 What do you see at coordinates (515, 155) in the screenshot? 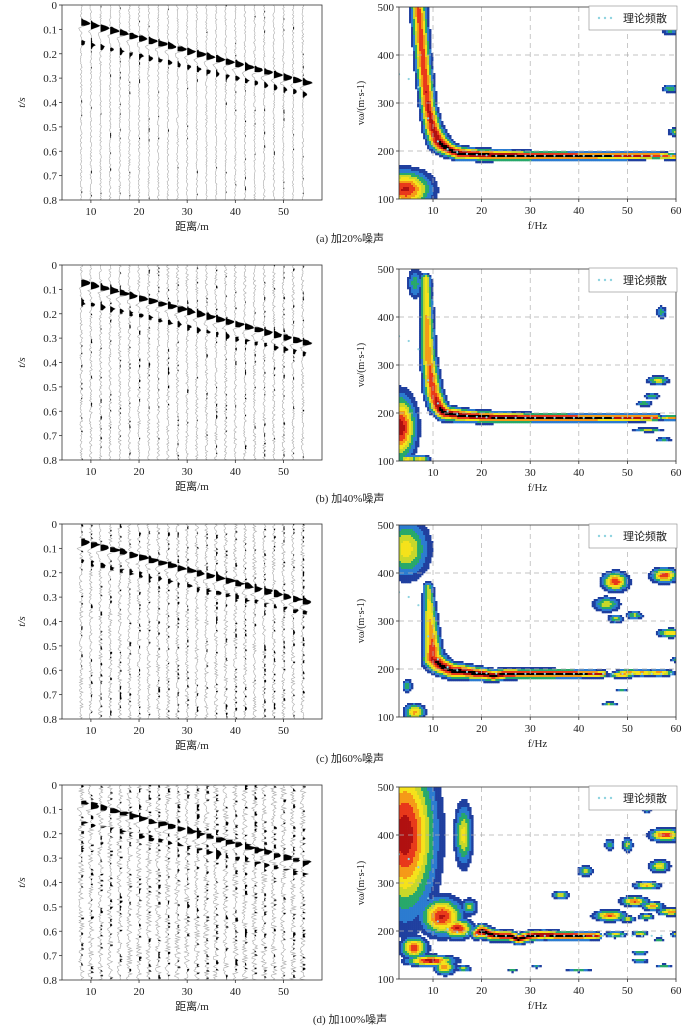
I see `theory-dispersion-point` at bounding box center [515, 155].